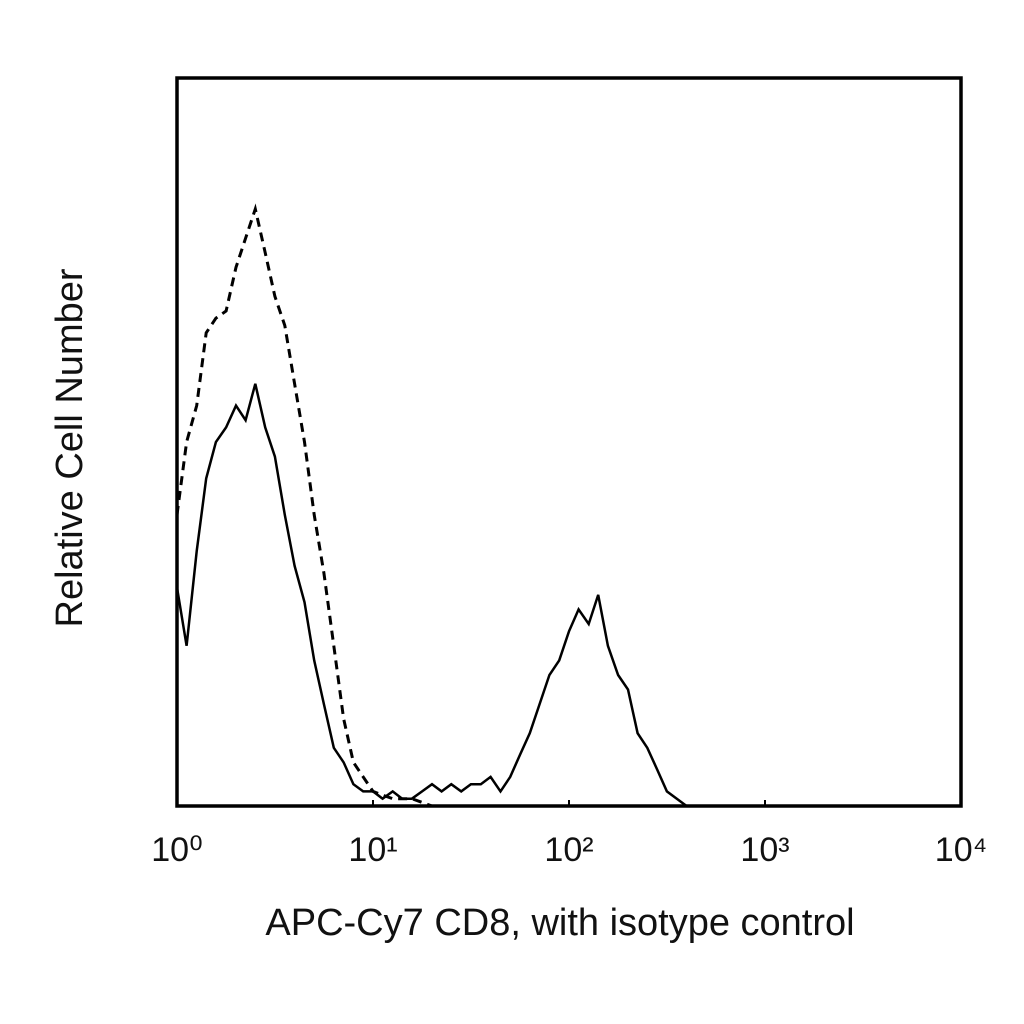  Describe the element at coordinates (70, 447) in the screenshot. I see `y-axis-label: Relative Cell Number` at that location.